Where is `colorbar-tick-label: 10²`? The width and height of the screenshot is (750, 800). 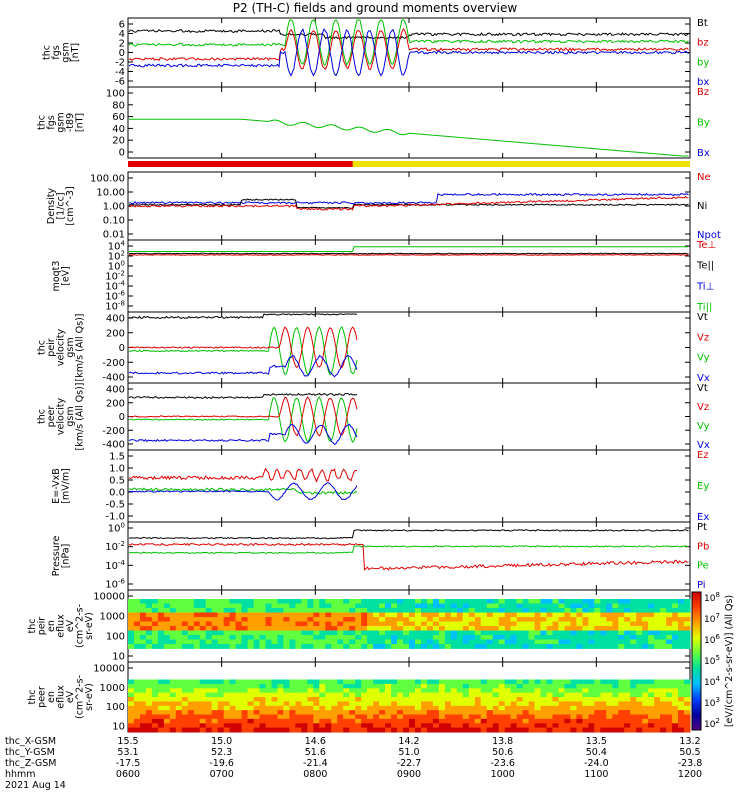
colorbar-tick-label: 10² is located at coordinates (712, 723).